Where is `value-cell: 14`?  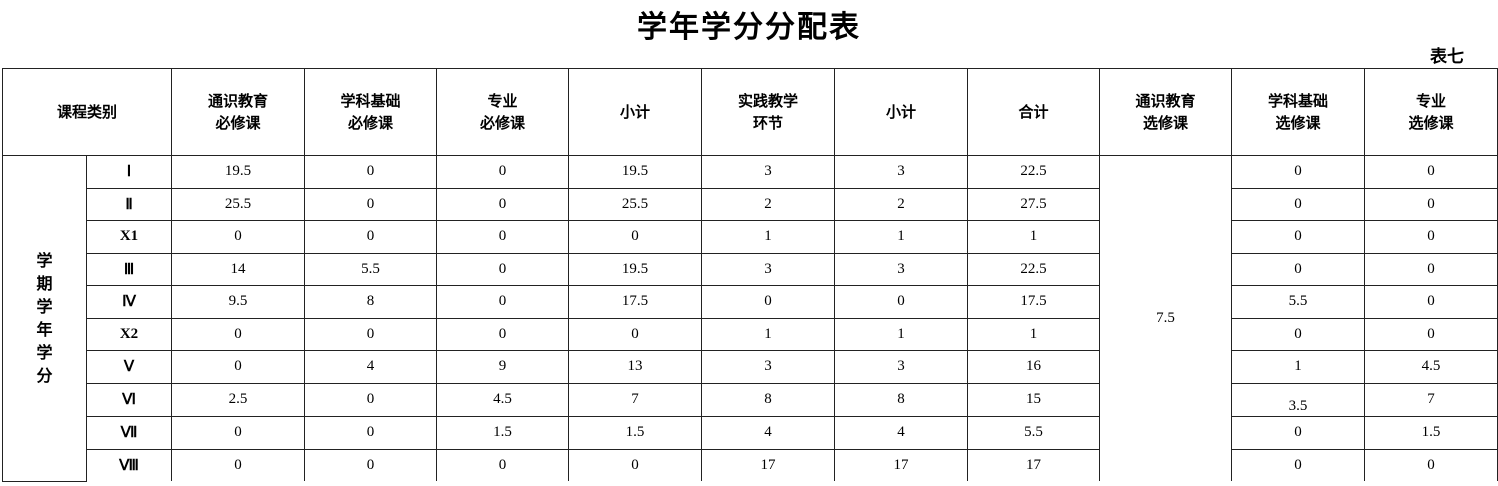
value-cell: 14 is located at coordinates (238, 269).